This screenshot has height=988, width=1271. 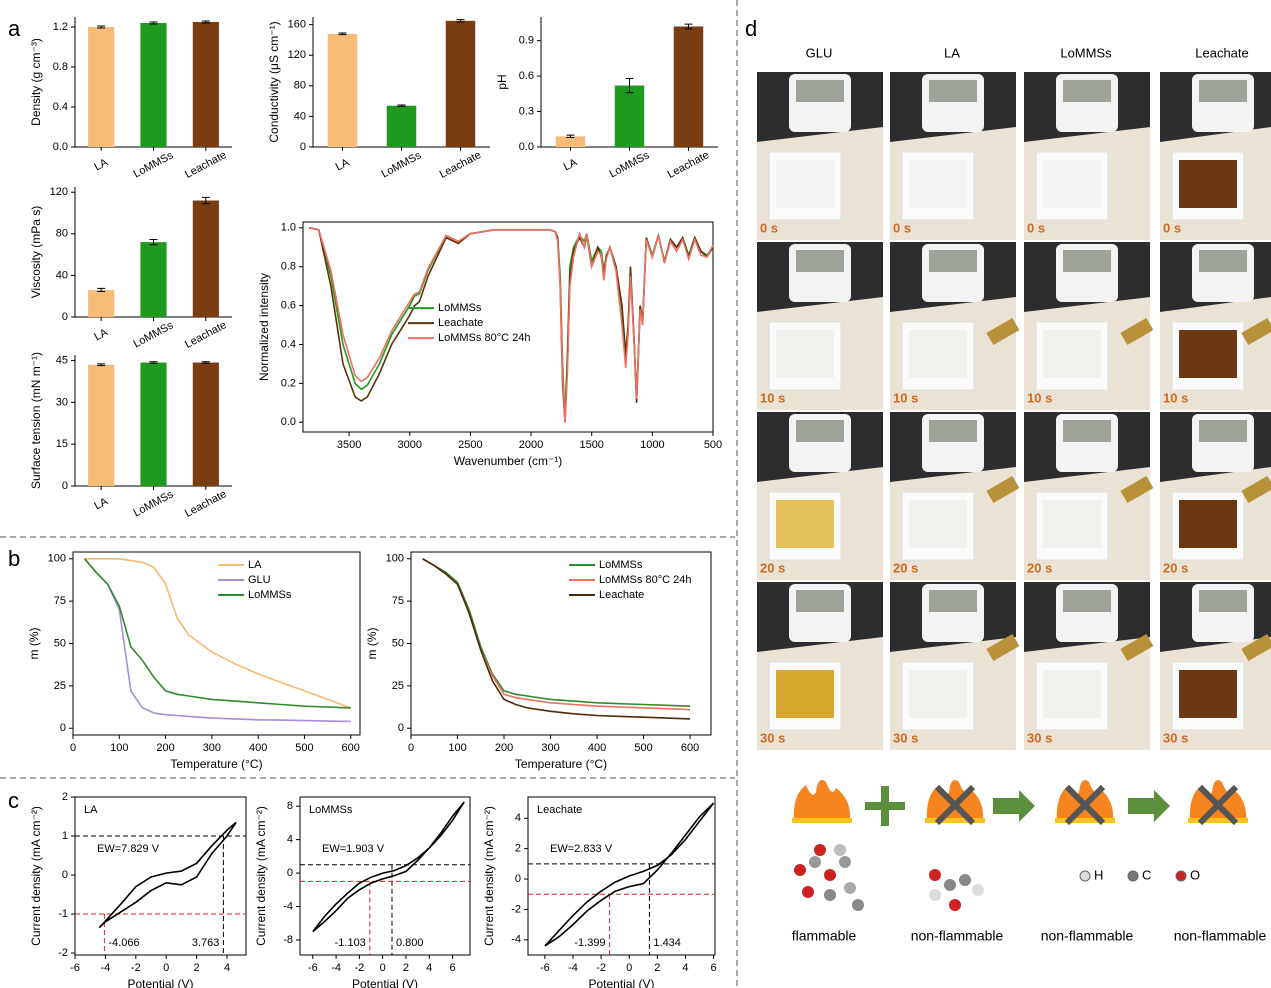 What do you see at coordinates (1222, 52) in the screenshot?
I see `column-header: Leachate` at bounding box center [1222, 52].